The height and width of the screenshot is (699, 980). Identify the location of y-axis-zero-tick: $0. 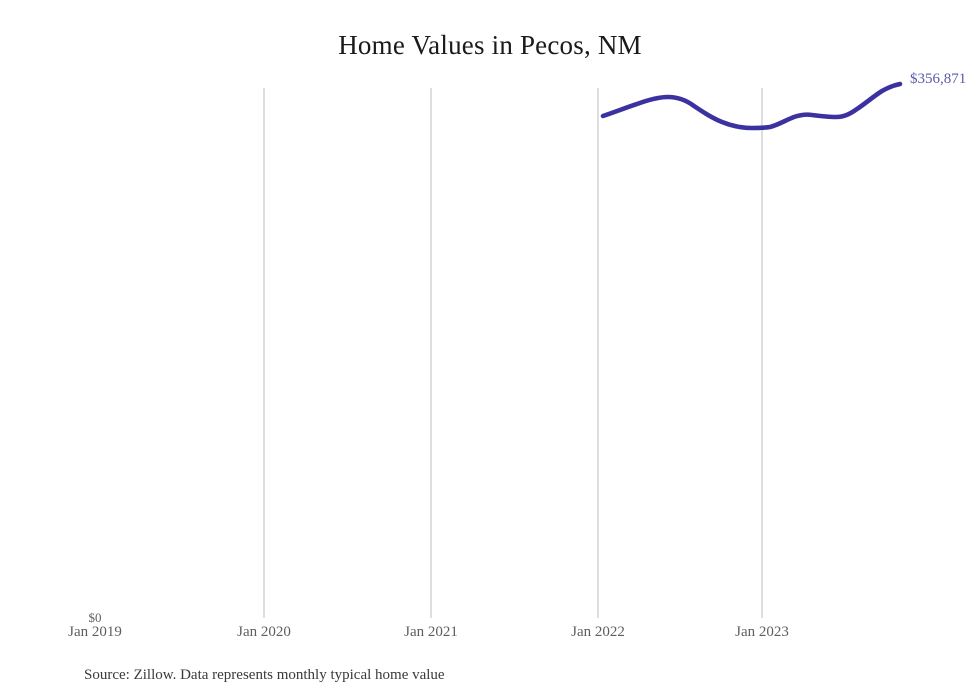
(95, 617).